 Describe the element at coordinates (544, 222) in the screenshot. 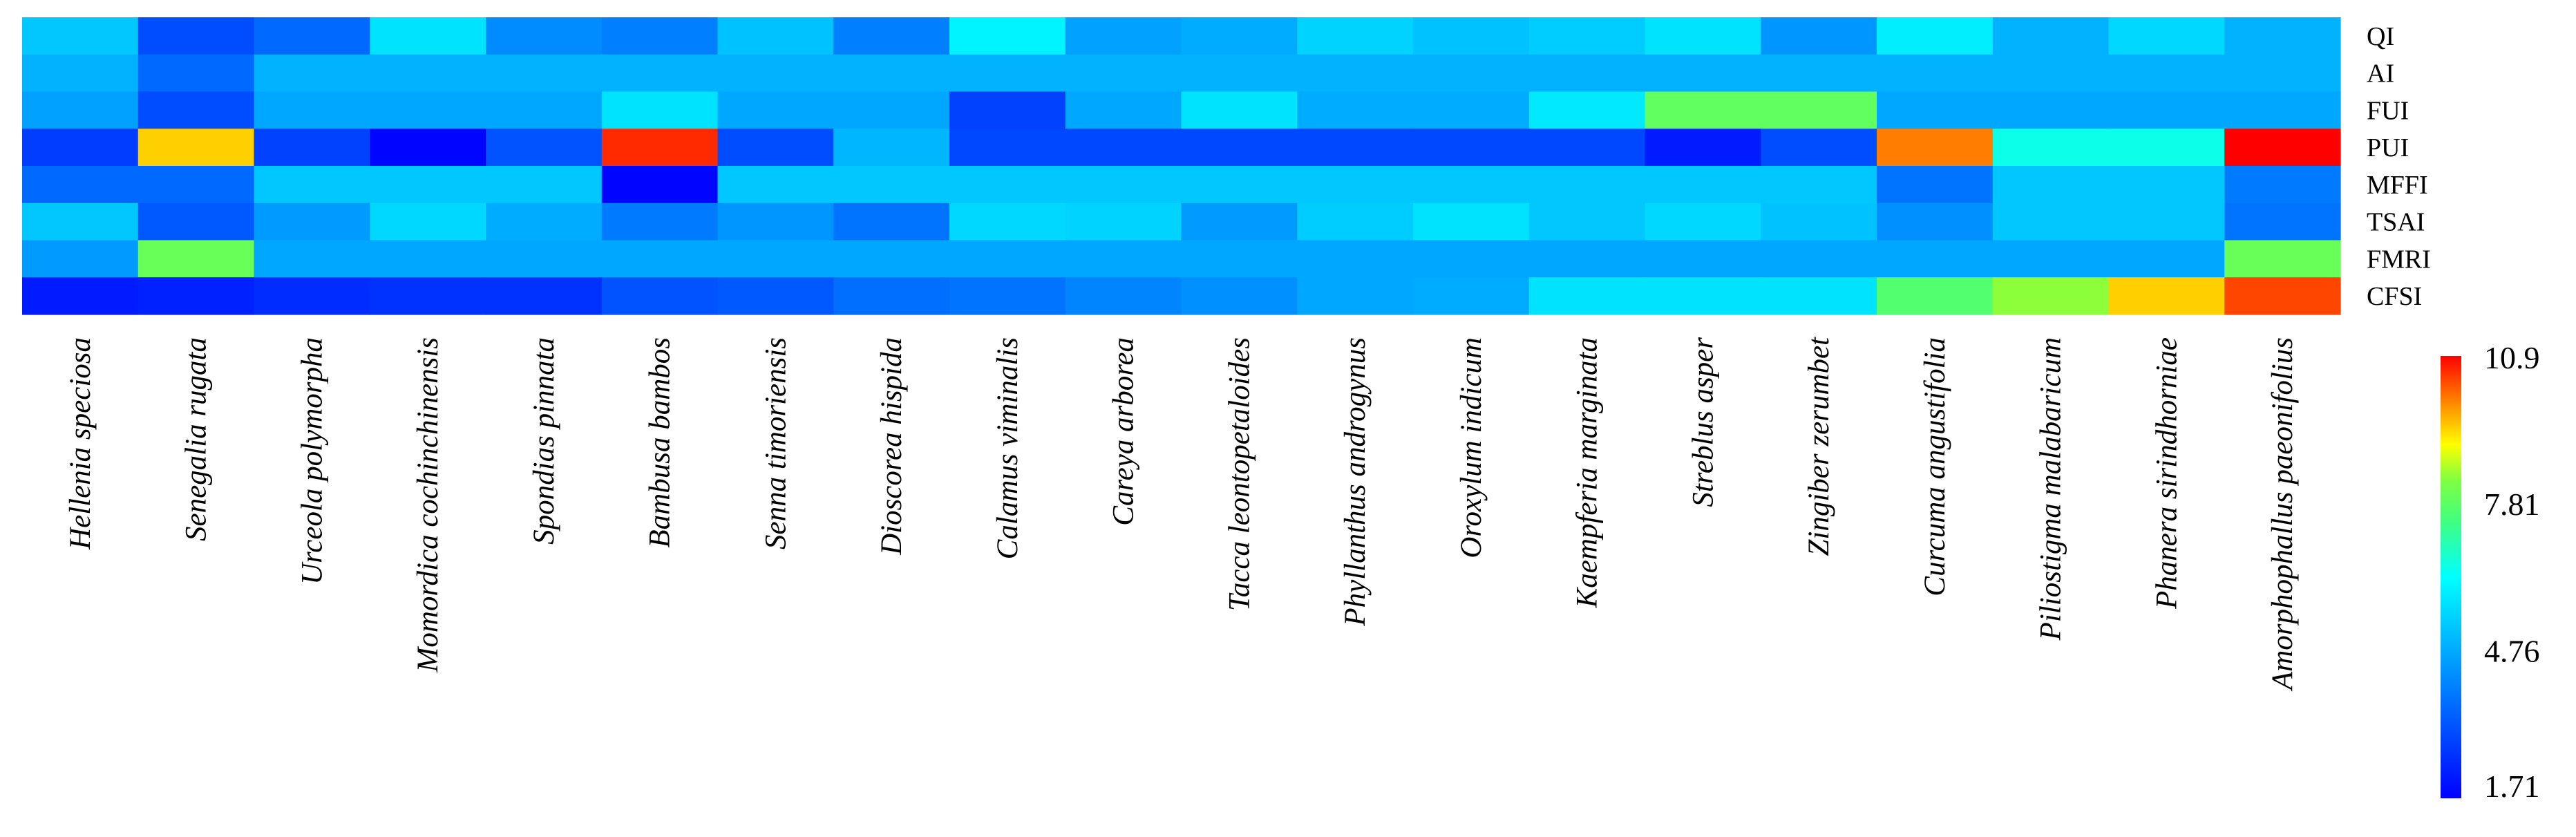

I see `cell-tsai-spondias-pinnata` at that location.